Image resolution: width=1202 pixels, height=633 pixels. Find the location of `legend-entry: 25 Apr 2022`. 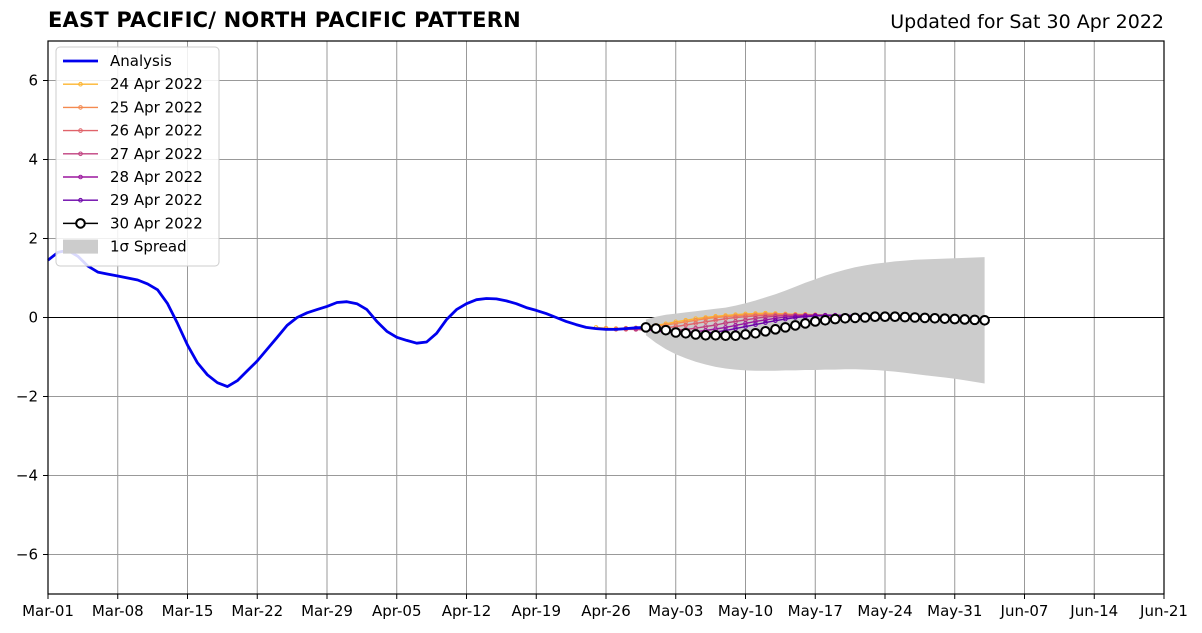

legend-entry: 25 Apr 2022 is located at coordinates (133, 107).